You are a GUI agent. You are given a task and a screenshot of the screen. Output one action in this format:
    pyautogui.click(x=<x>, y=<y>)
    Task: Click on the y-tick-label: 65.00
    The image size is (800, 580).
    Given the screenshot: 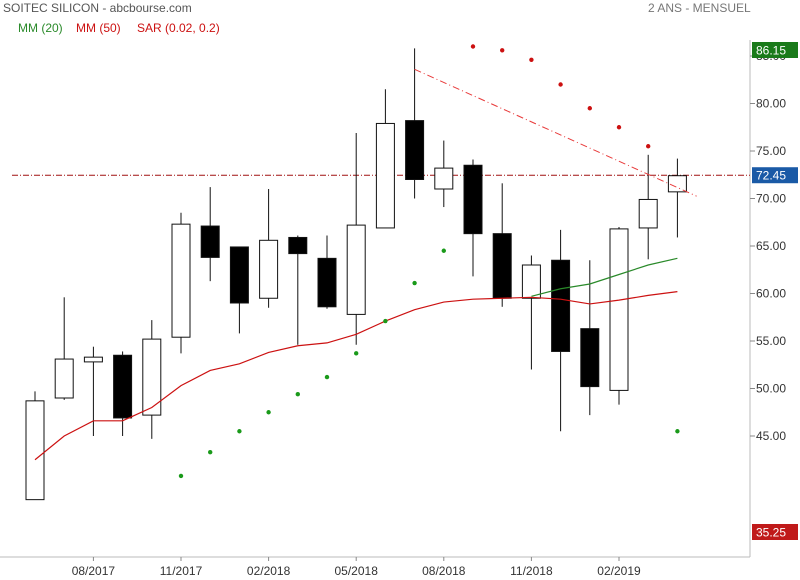 What is the action you would take?
    pyautogui.click(x=771, y=246)
    